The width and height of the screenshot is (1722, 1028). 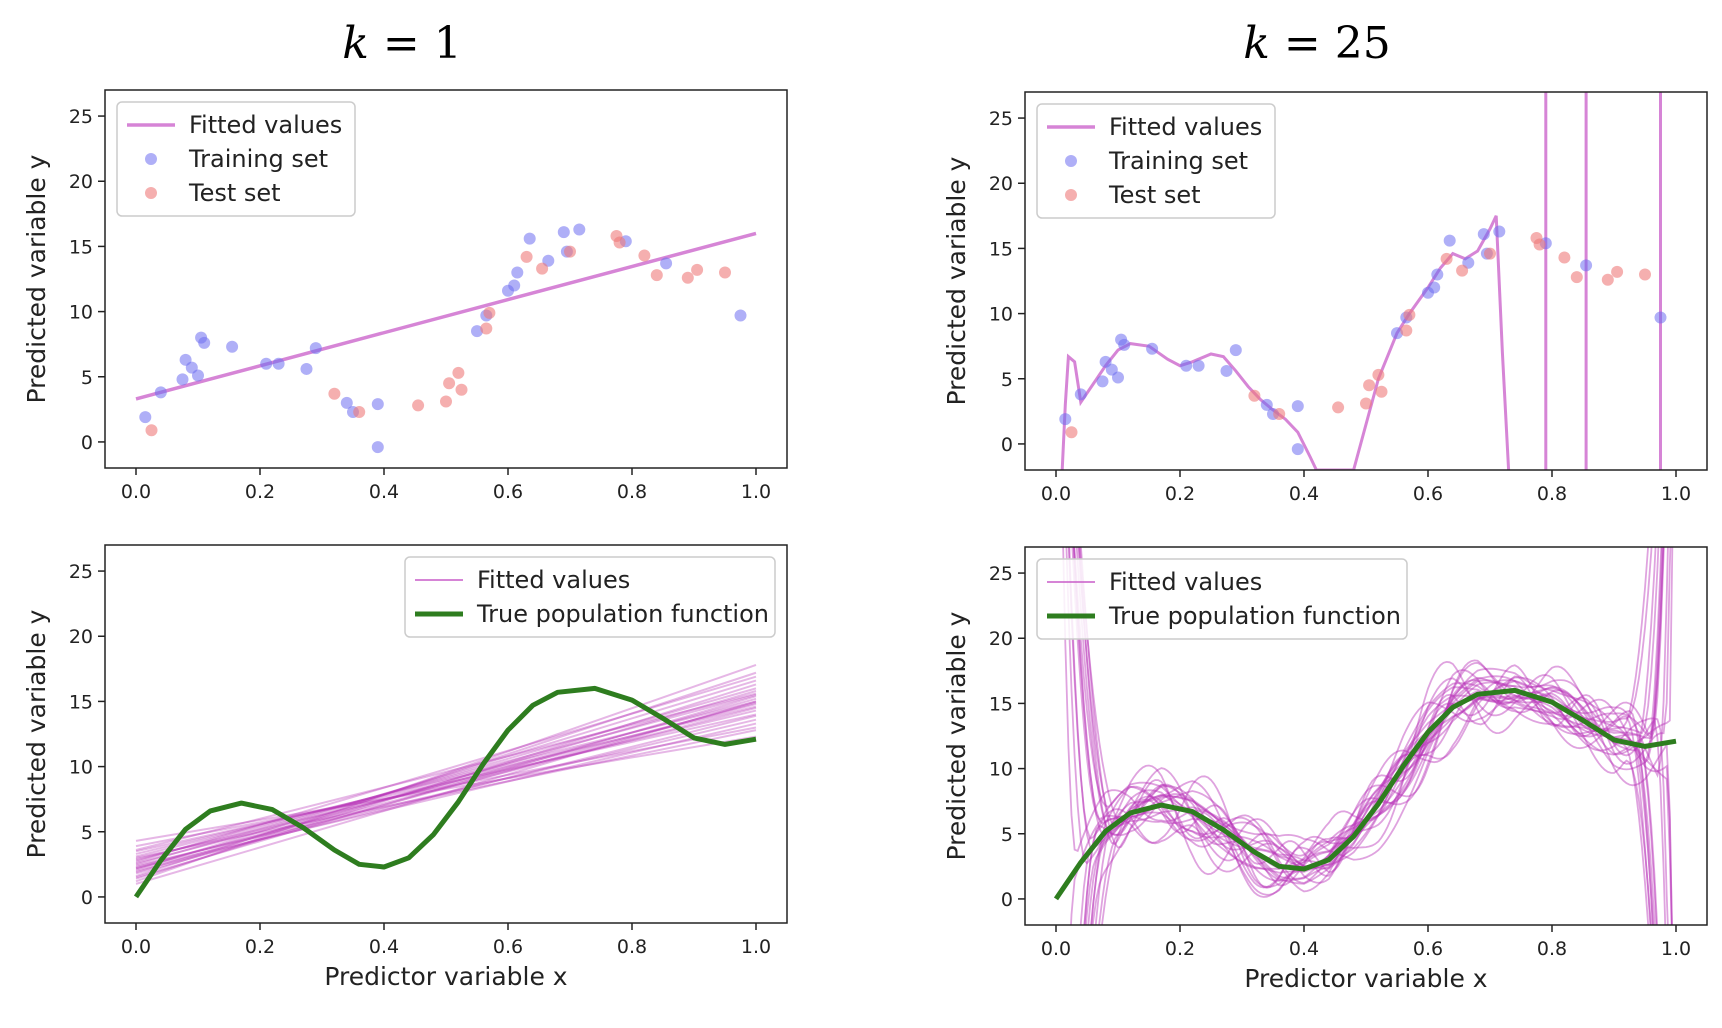 What do you see at coordinates (1056, 949) in the screenshot?
I see `x-tick-label: 0.0` at bounding box center [1056, 949].